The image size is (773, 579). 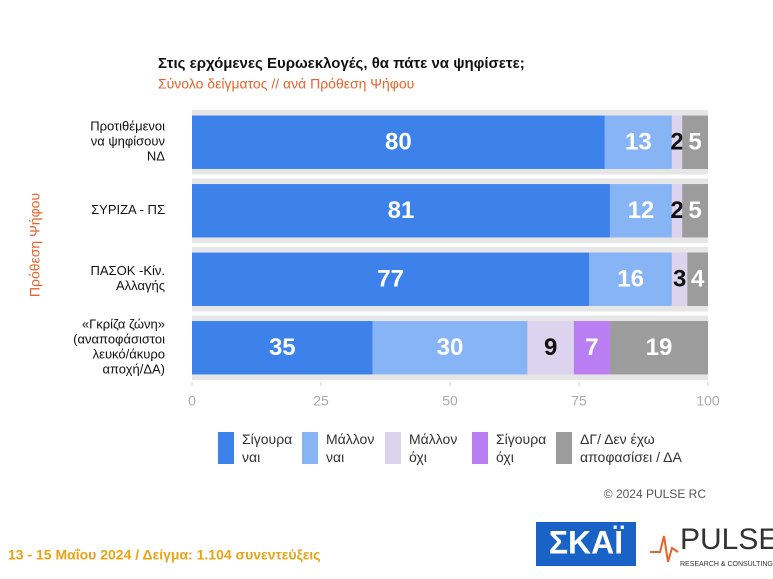 I want to click on y-tick-label: ΠΑΣΟΚ -Κίν. Αλλαγής, so click(x=128, y=278).